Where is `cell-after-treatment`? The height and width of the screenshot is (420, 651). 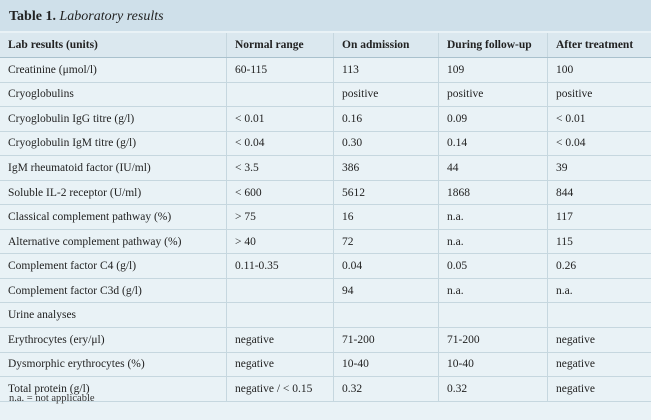
cell-after-treatment is located at coordinates (599, 315).